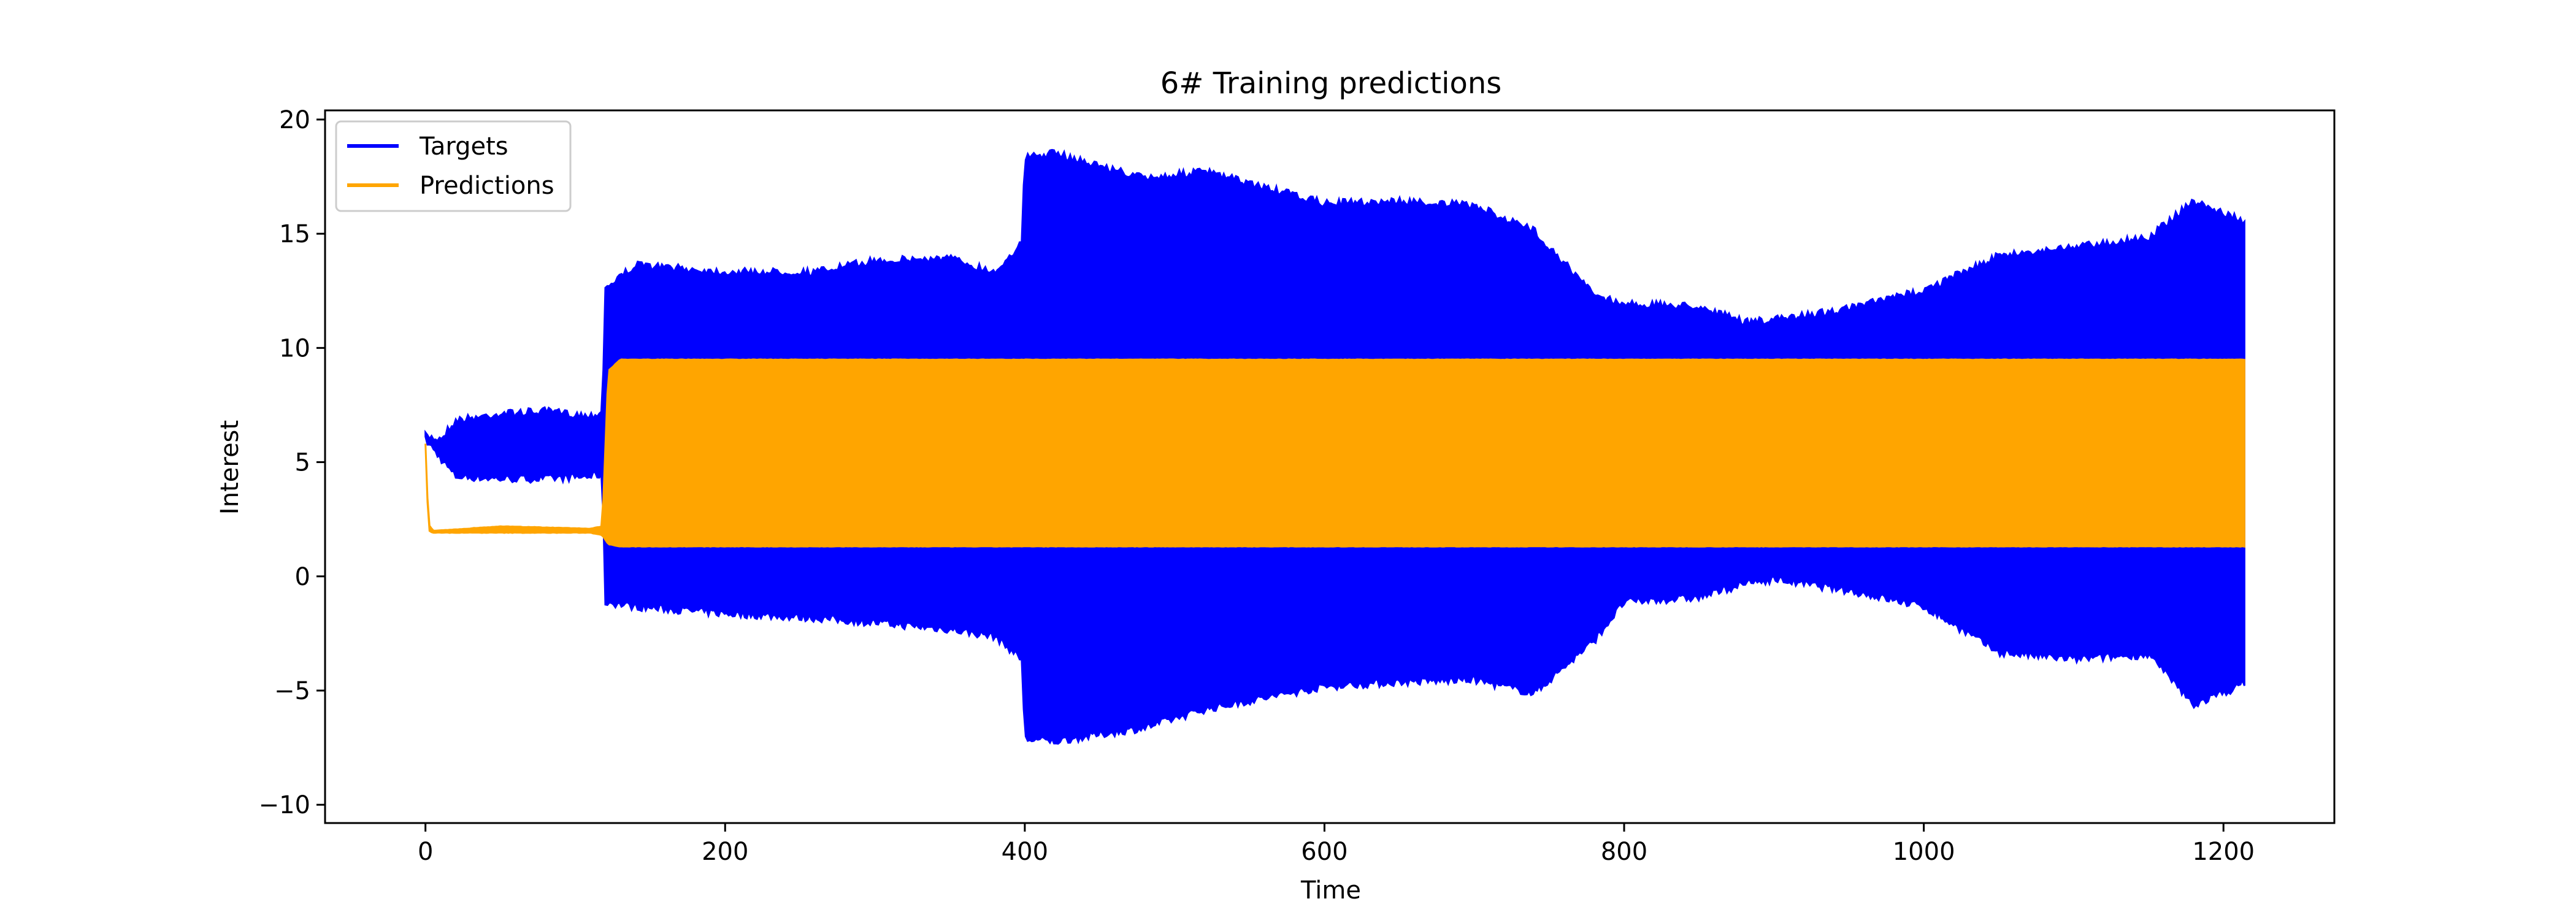  Describe the element at coordinates (302, 577) in the screenshot. I see `y-tick-label: 0` at that location.